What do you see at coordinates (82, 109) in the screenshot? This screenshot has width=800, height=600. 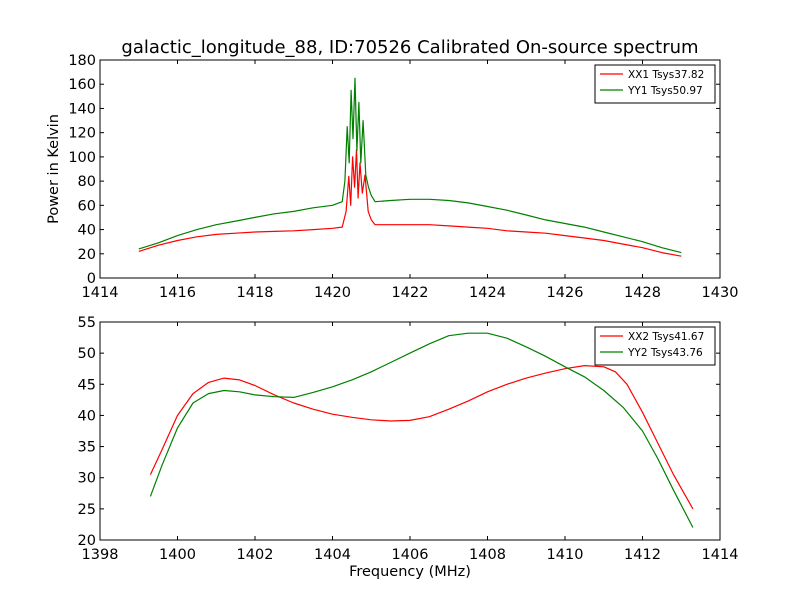 I see `y-tick-label: 140` at bounding box center [82, 109].